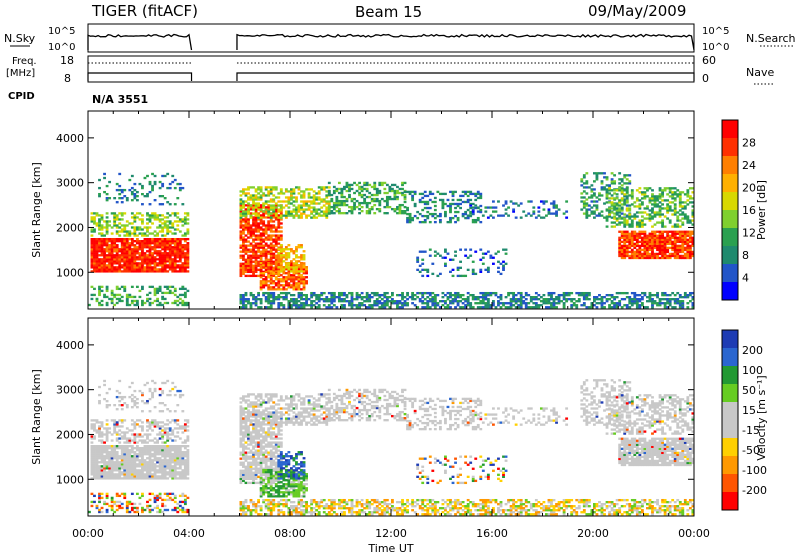 Image resolution: width=800 pixels, height=554 pixels. What do you see at coordinates (36, 210) in the screenshot?
I see `power-ylabel: Slant Range [km]` at bounding box center [36, 210].